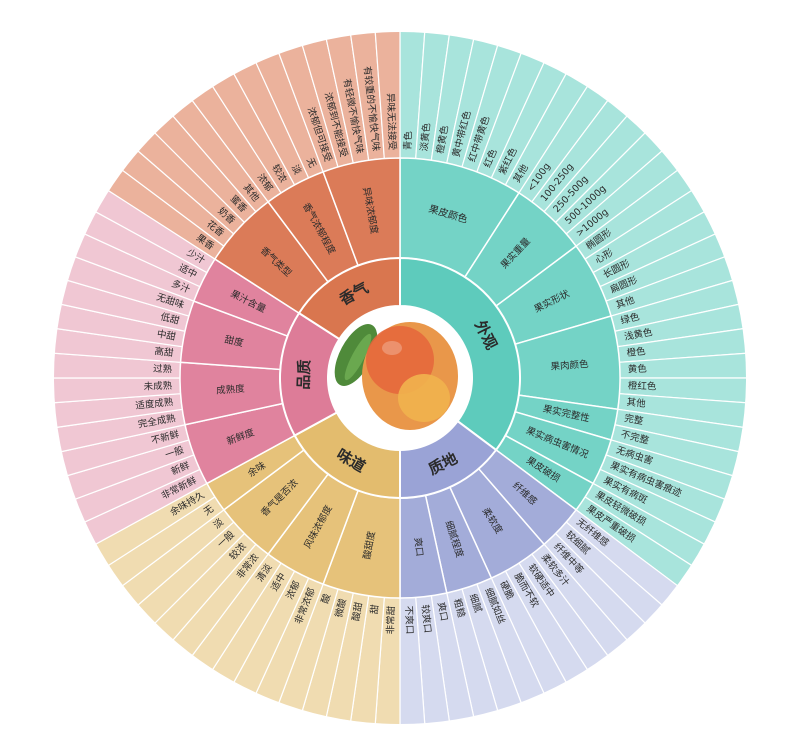  Describe the element at coordinates (164, 352) in the screenshot. I see `leaf-label: 高甜` at that location.